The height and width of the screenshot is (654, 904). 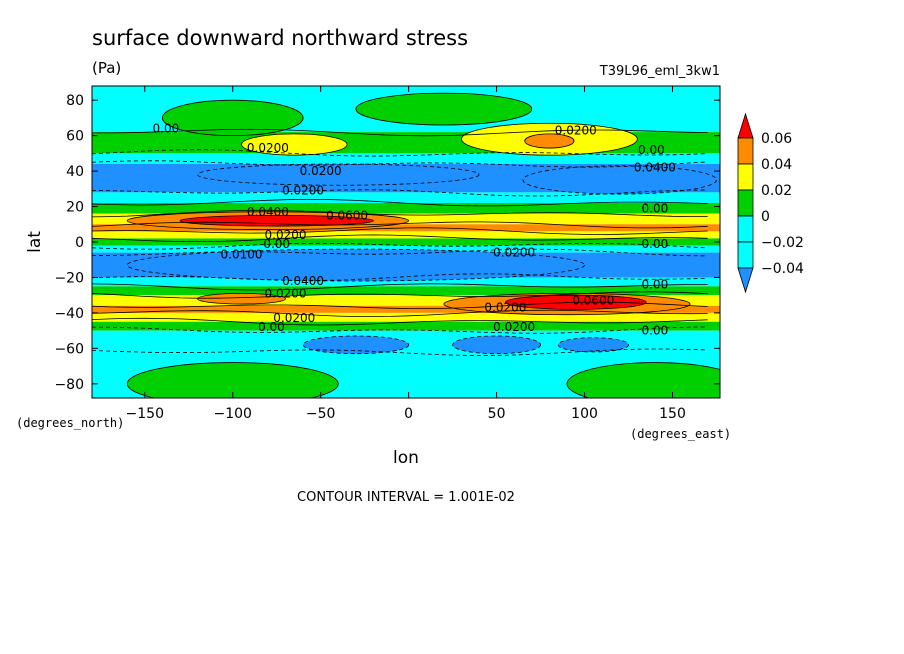 I want to click on y-axis-label: lat, so click(x=35, y=242).